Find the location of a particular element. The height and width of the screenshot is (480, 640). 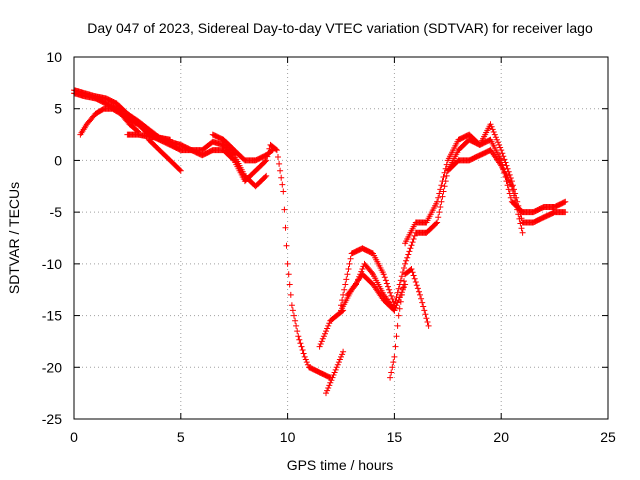

y-tick-label: -20 is located at coordinates (52, 367).